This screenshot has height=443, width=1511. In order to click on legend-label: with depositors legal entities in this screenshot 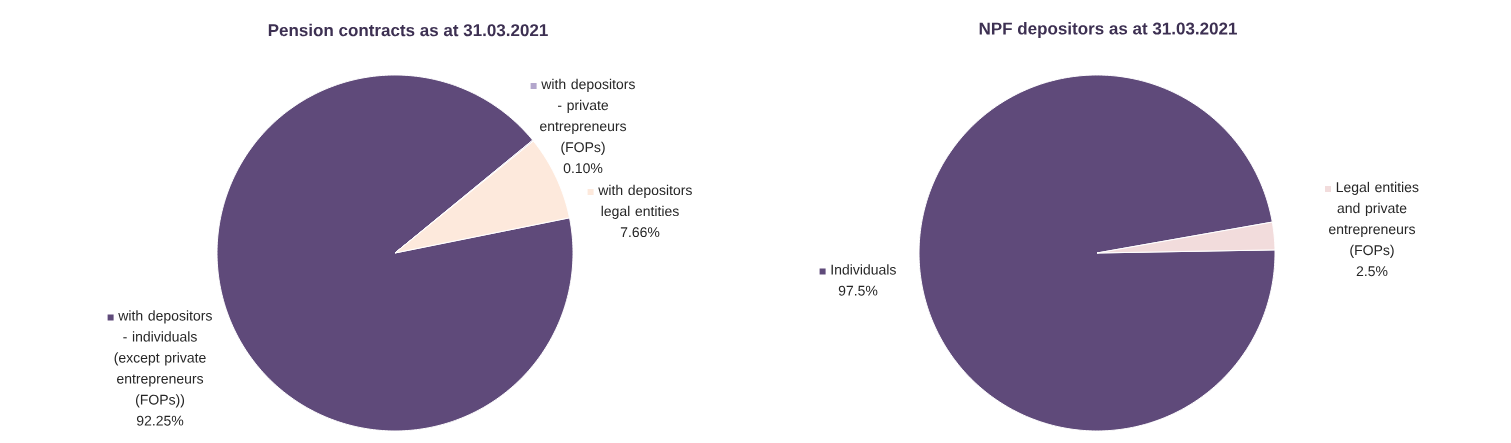, I will do `click(645, 201)`.